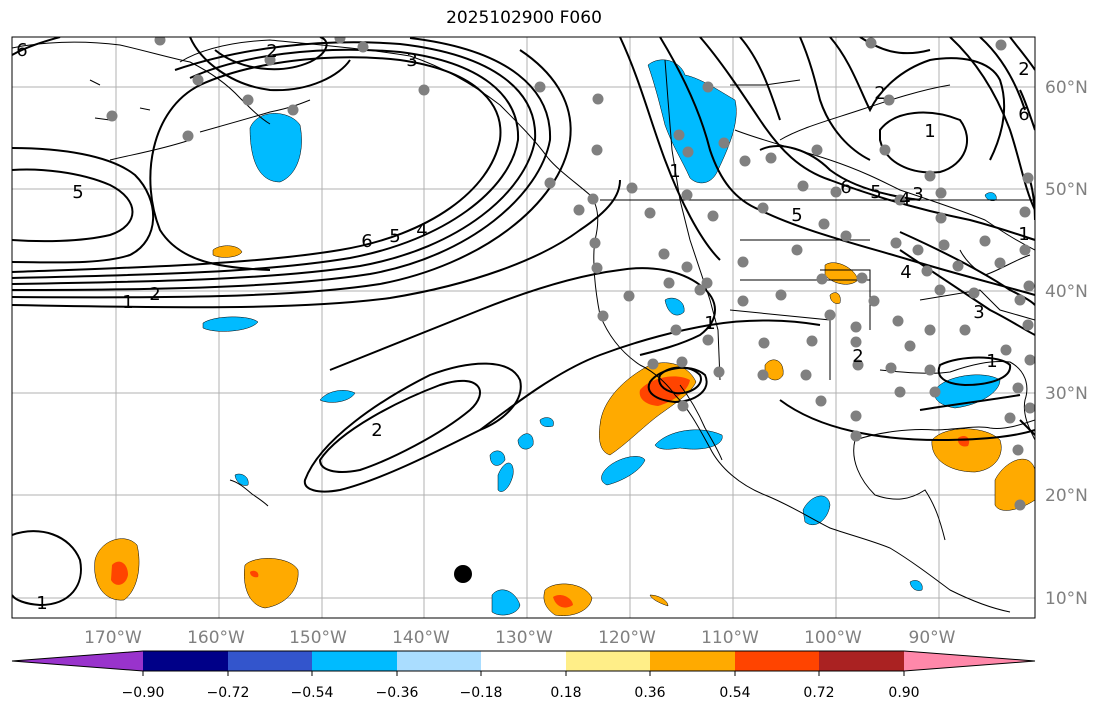 The image size is (1105, 712). Describe the element at coordinates (818, 693) in the screenshot. I see `colorbar-tick-label: 0.72` at that location.